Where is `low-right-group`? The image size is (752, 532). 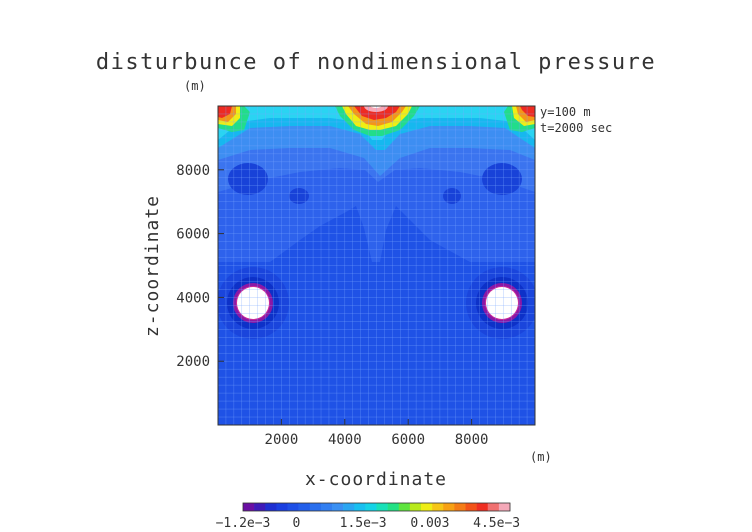
low-right-group is located at coordinates (500, 303).